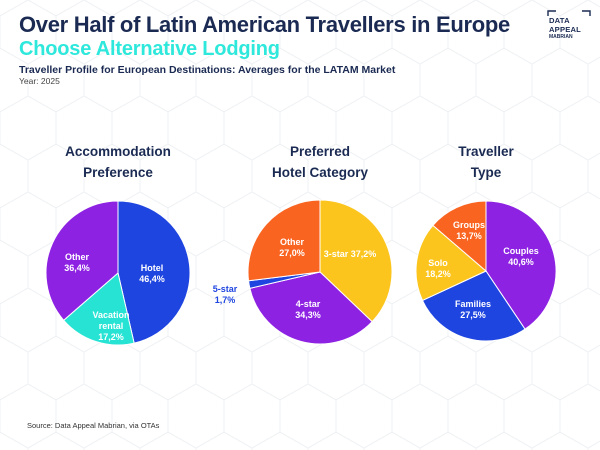 The height and width of the screenshot is (450, 600). Describe the element at coordinates (350, 254) in the screenshot. I see `slice-label-3-star: 3-star 37,2%` at that location.